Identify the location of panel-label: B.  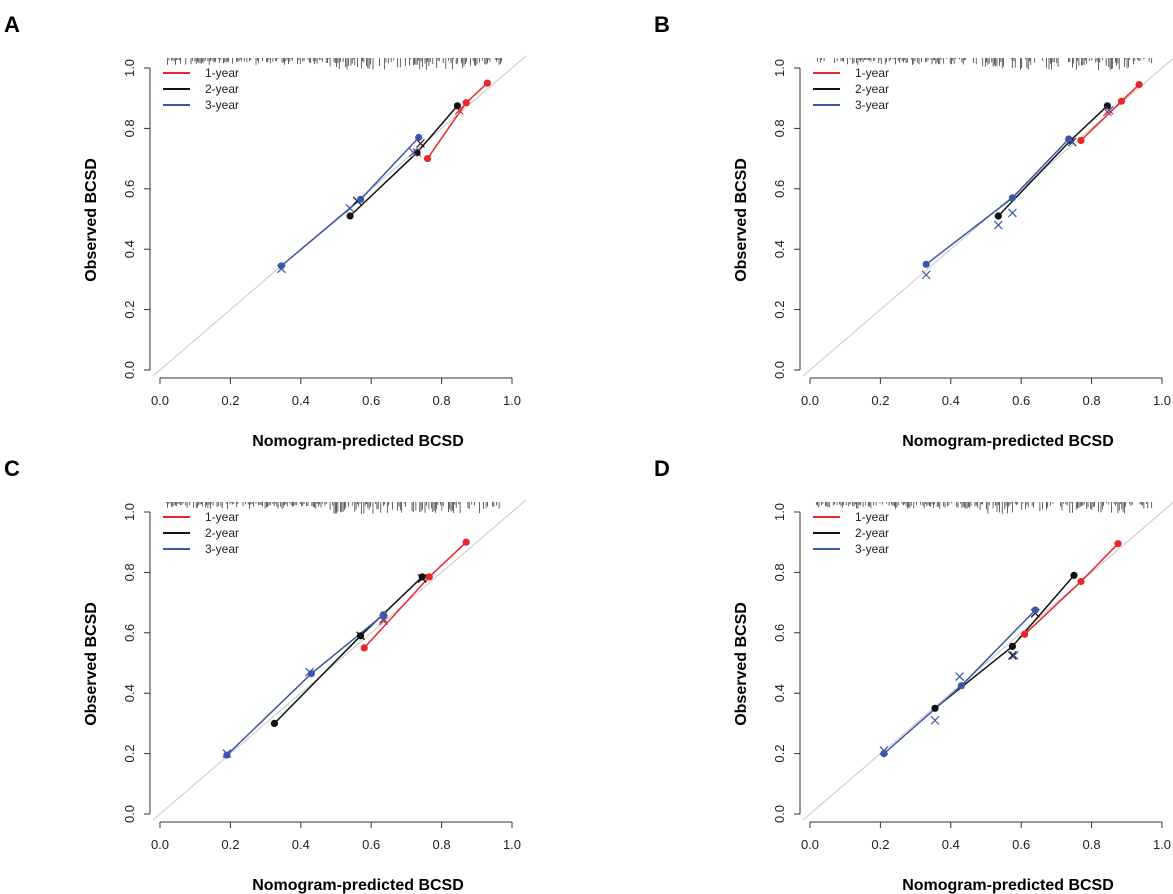
(662, 24).